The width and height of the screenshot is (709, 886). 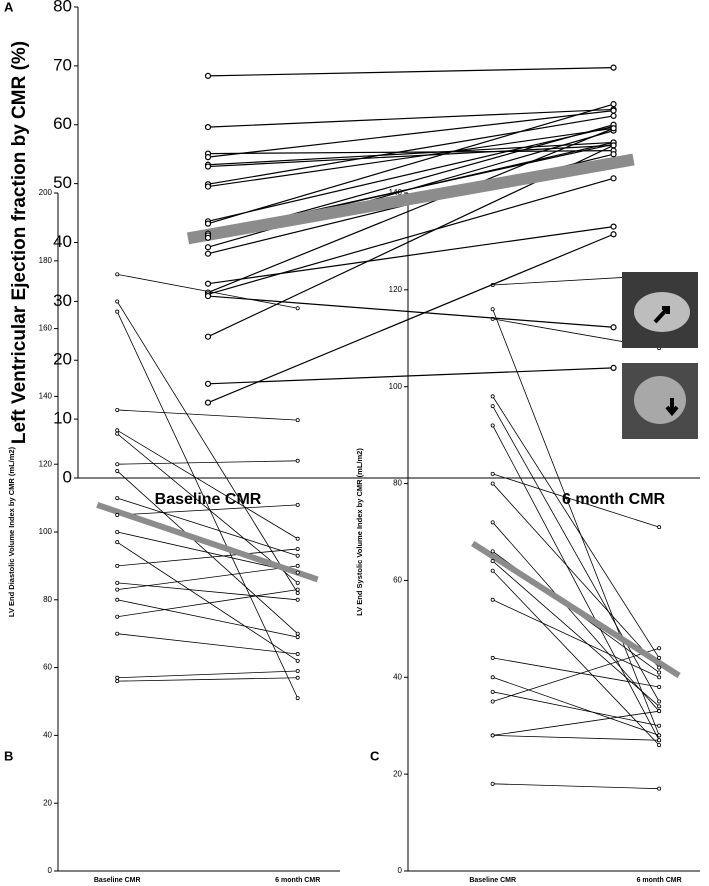 What do you see at coordinates (62, 182) in the screenshot?
I see `y-tick-label: 50` at bounding box center [62, 182].